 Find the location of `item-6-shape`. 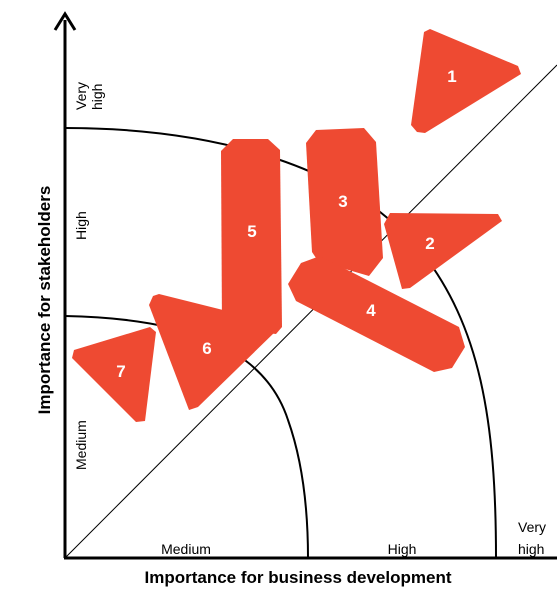

item-6-shape is located at coordinates (213, 352).